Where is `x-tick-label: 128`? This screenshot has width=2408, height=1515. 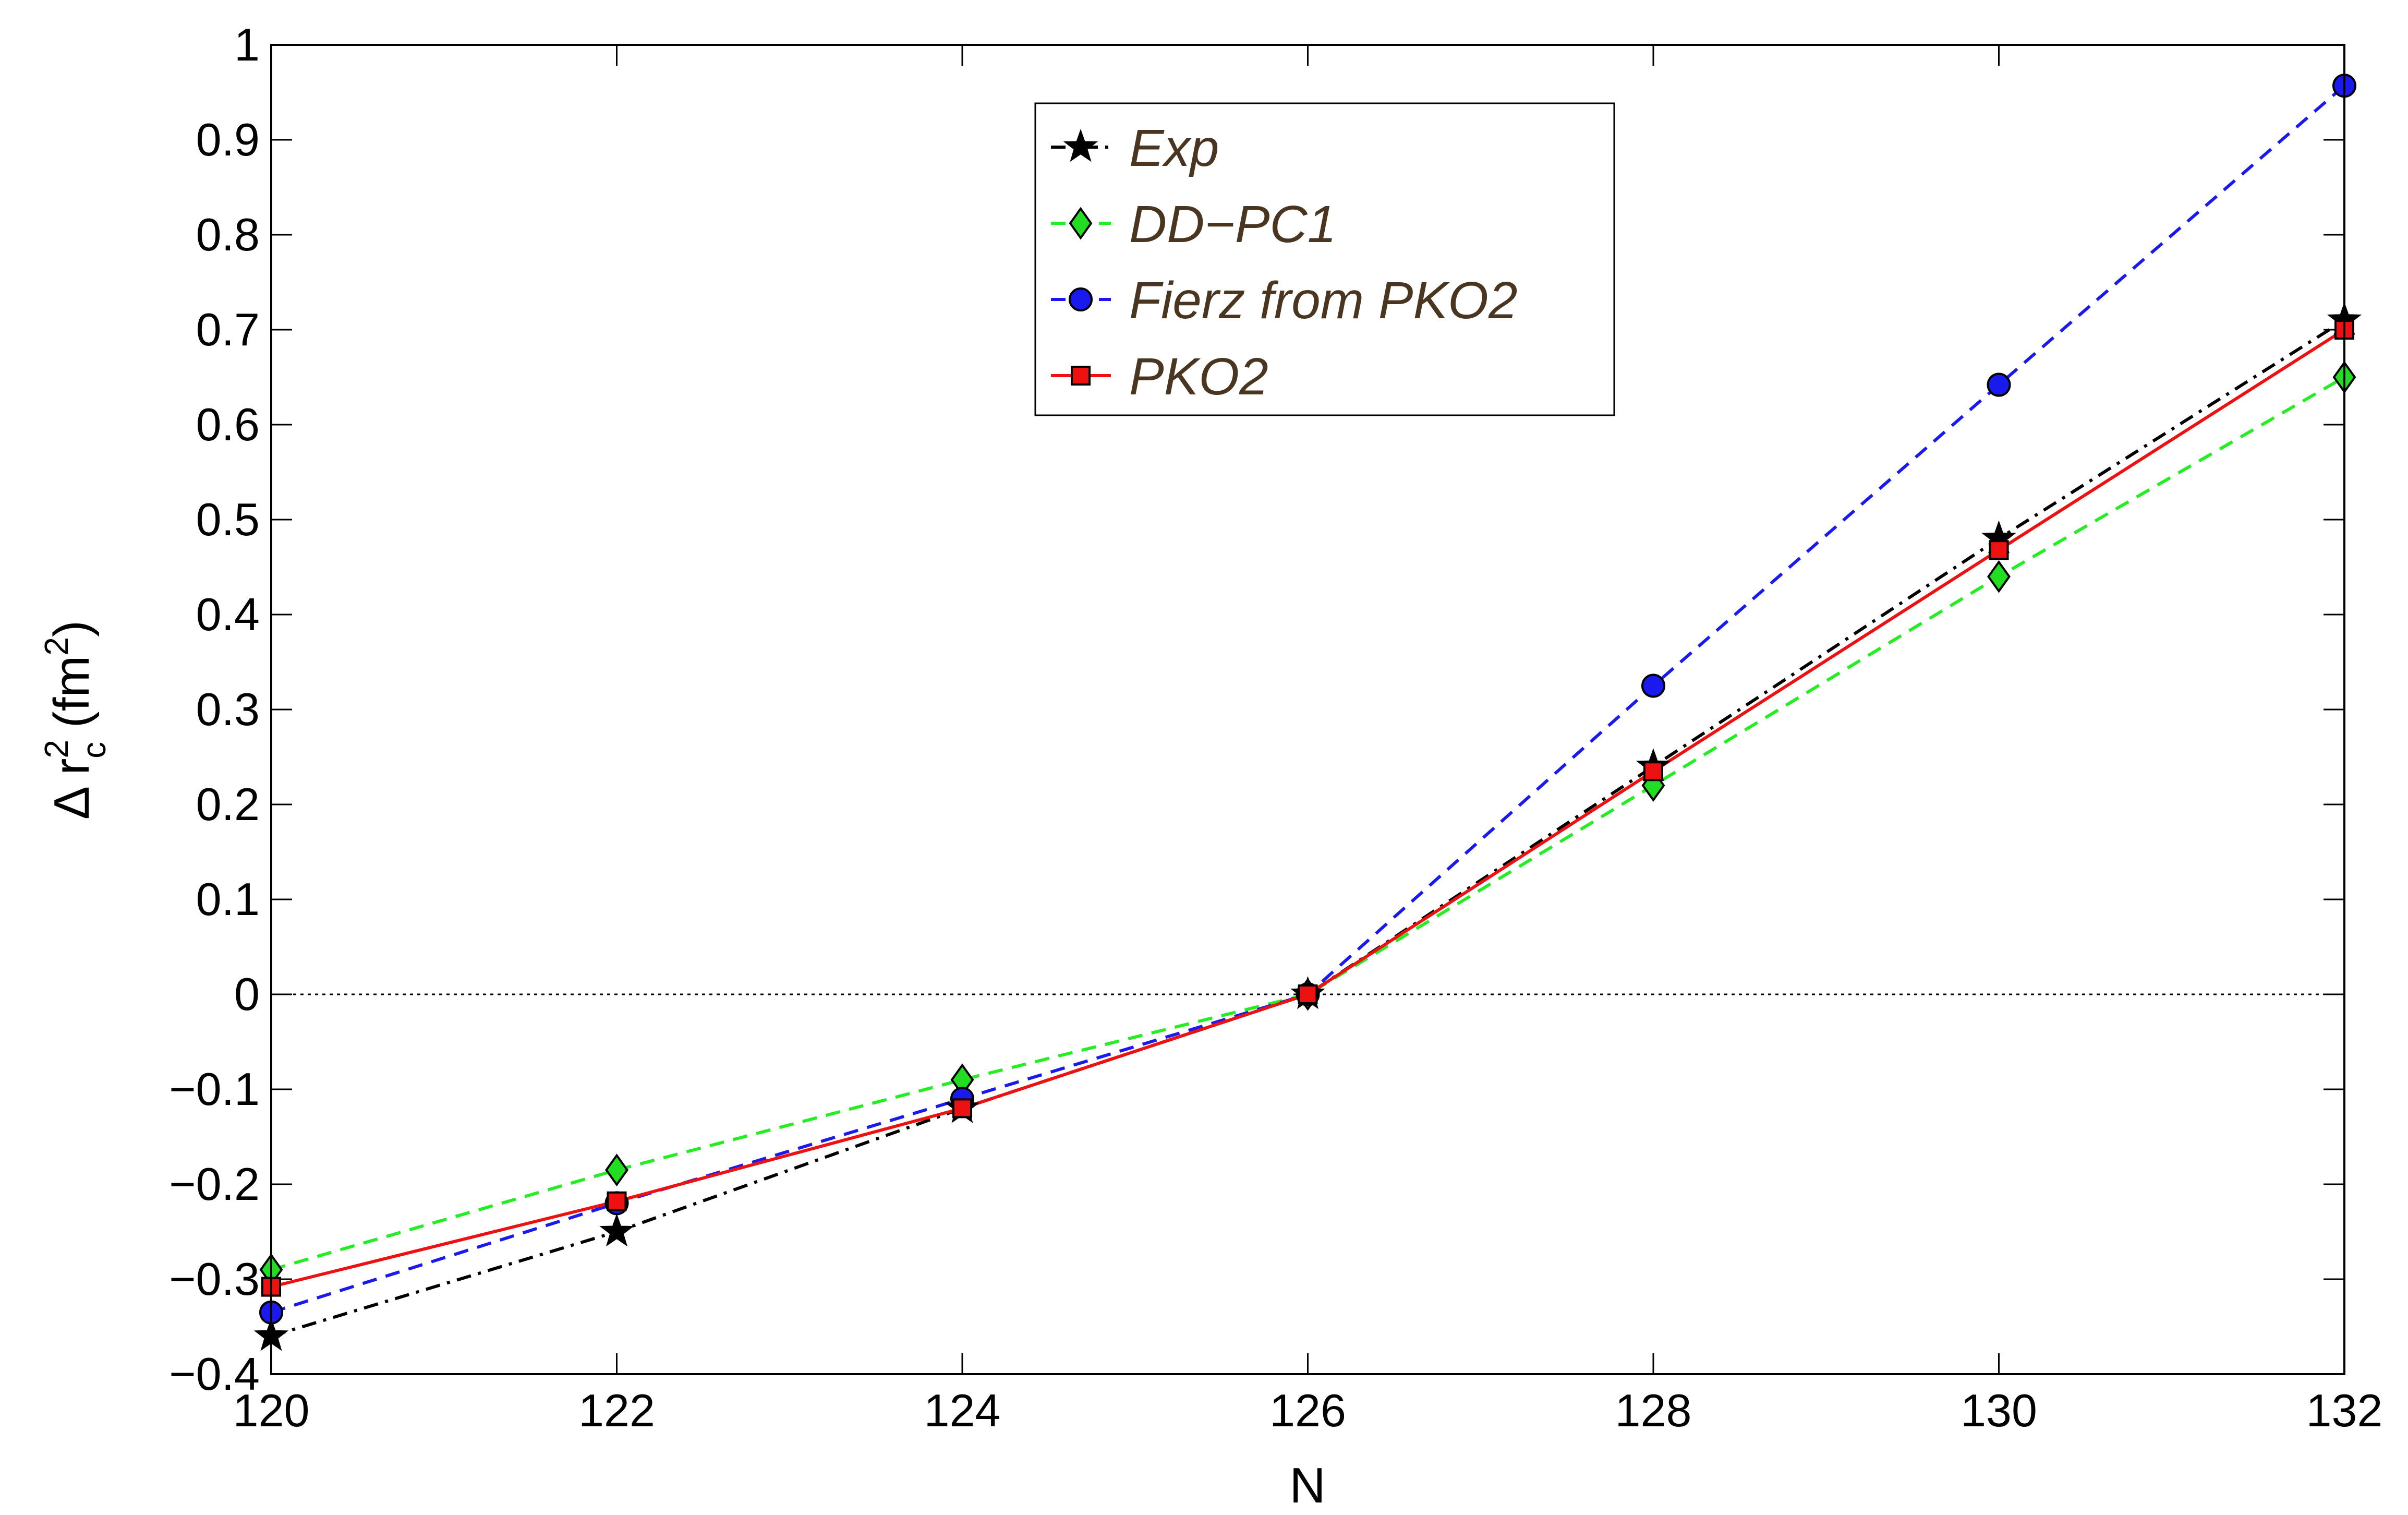 x-tick-label: 128 is located at coordinates (1653, 1410).